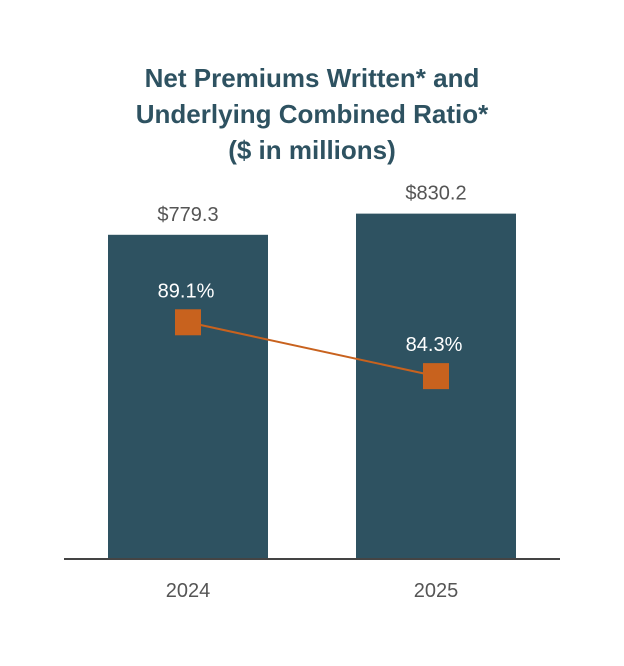 The height and width of the screenshot is (666, 624). Describe the element at coordinates (436, 376) in the screenshot. I see `combined-ratio-marker-2025` at that location.